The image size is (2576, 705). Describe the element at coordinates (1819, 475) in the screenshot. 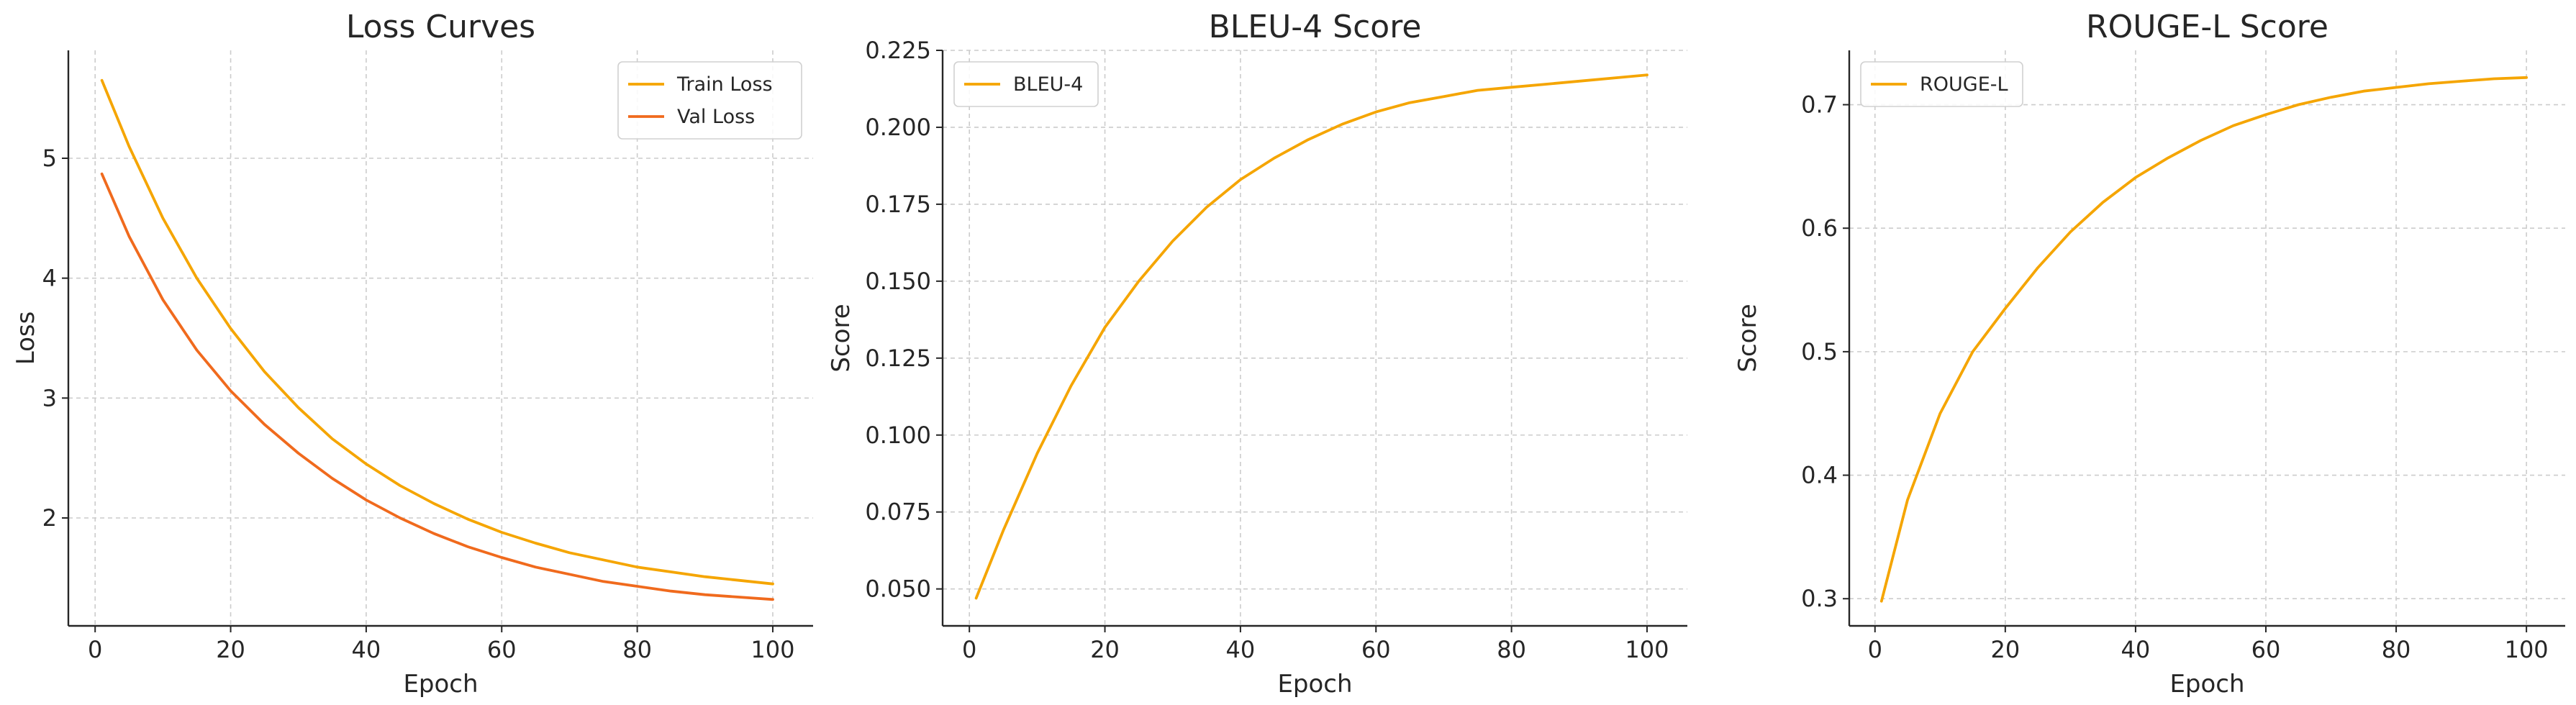

I see `y-tick-label: 0.4` at that location.